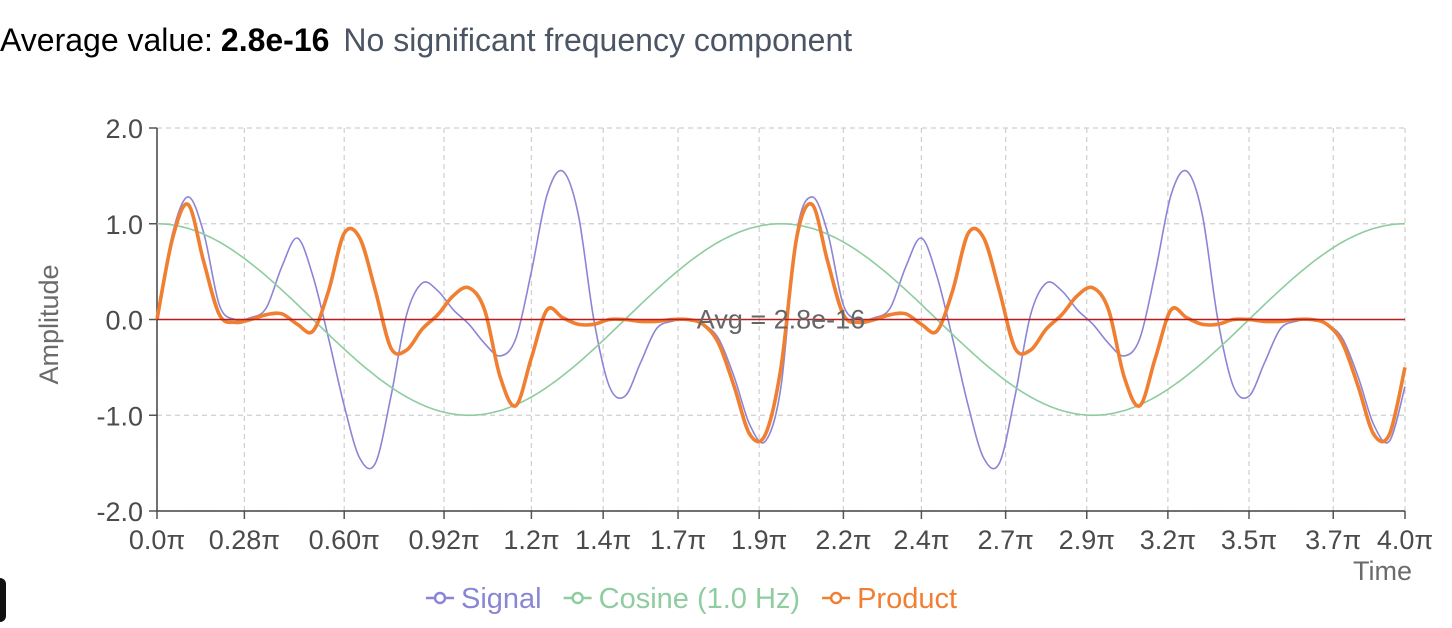 The height and width of the screenshot is (628, 1452). Describe the element at coordinates (443, 540) in the screenshot. I see `x-tick-label: 0.92π` at that location.